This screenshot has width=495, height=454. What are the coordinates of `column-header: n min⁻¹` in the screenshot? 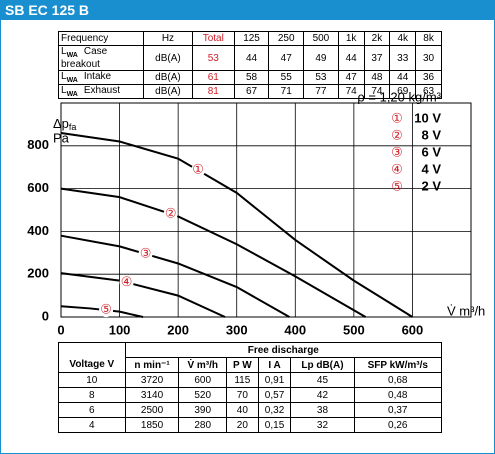 It's located at (152, 365).